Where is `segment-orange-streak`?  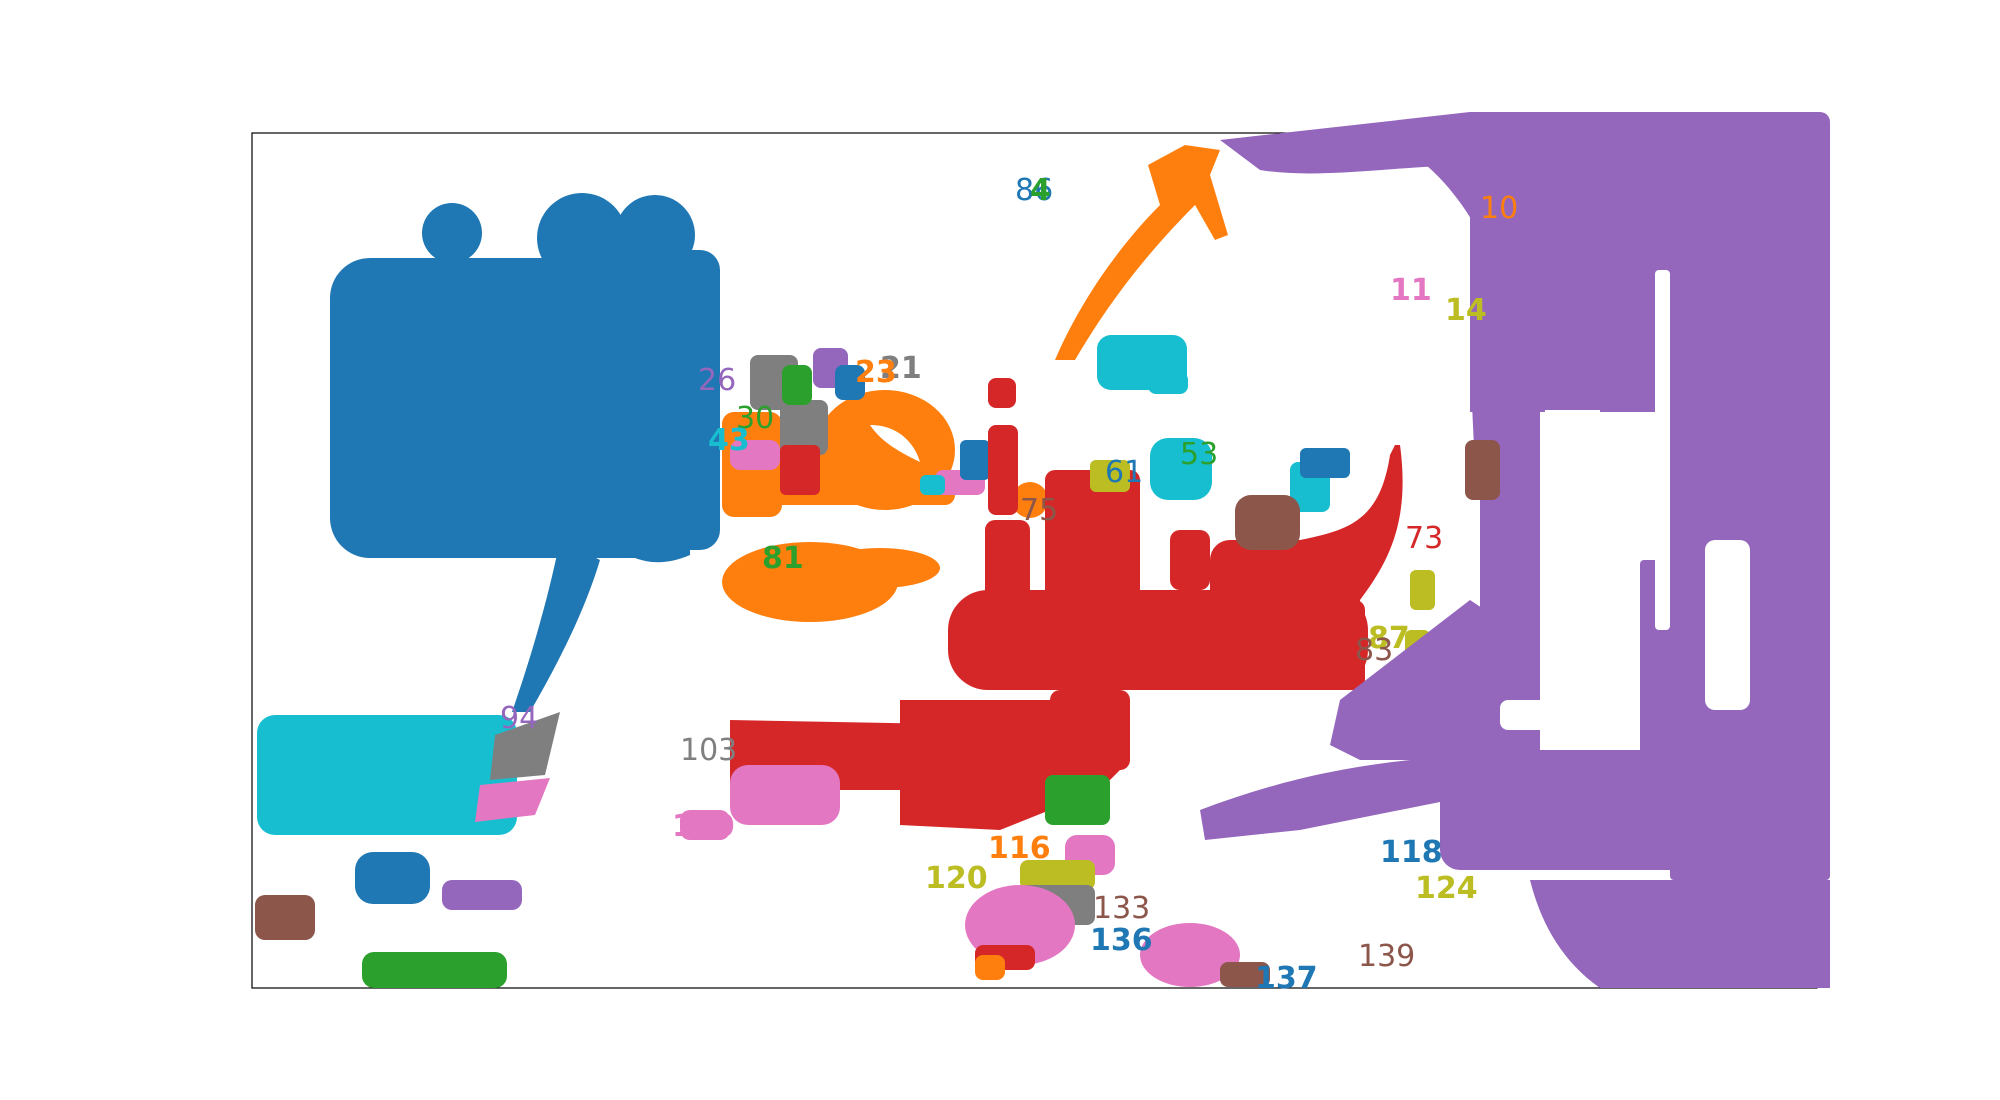
segment-orange-streak is located at coordinates (1120, 331).